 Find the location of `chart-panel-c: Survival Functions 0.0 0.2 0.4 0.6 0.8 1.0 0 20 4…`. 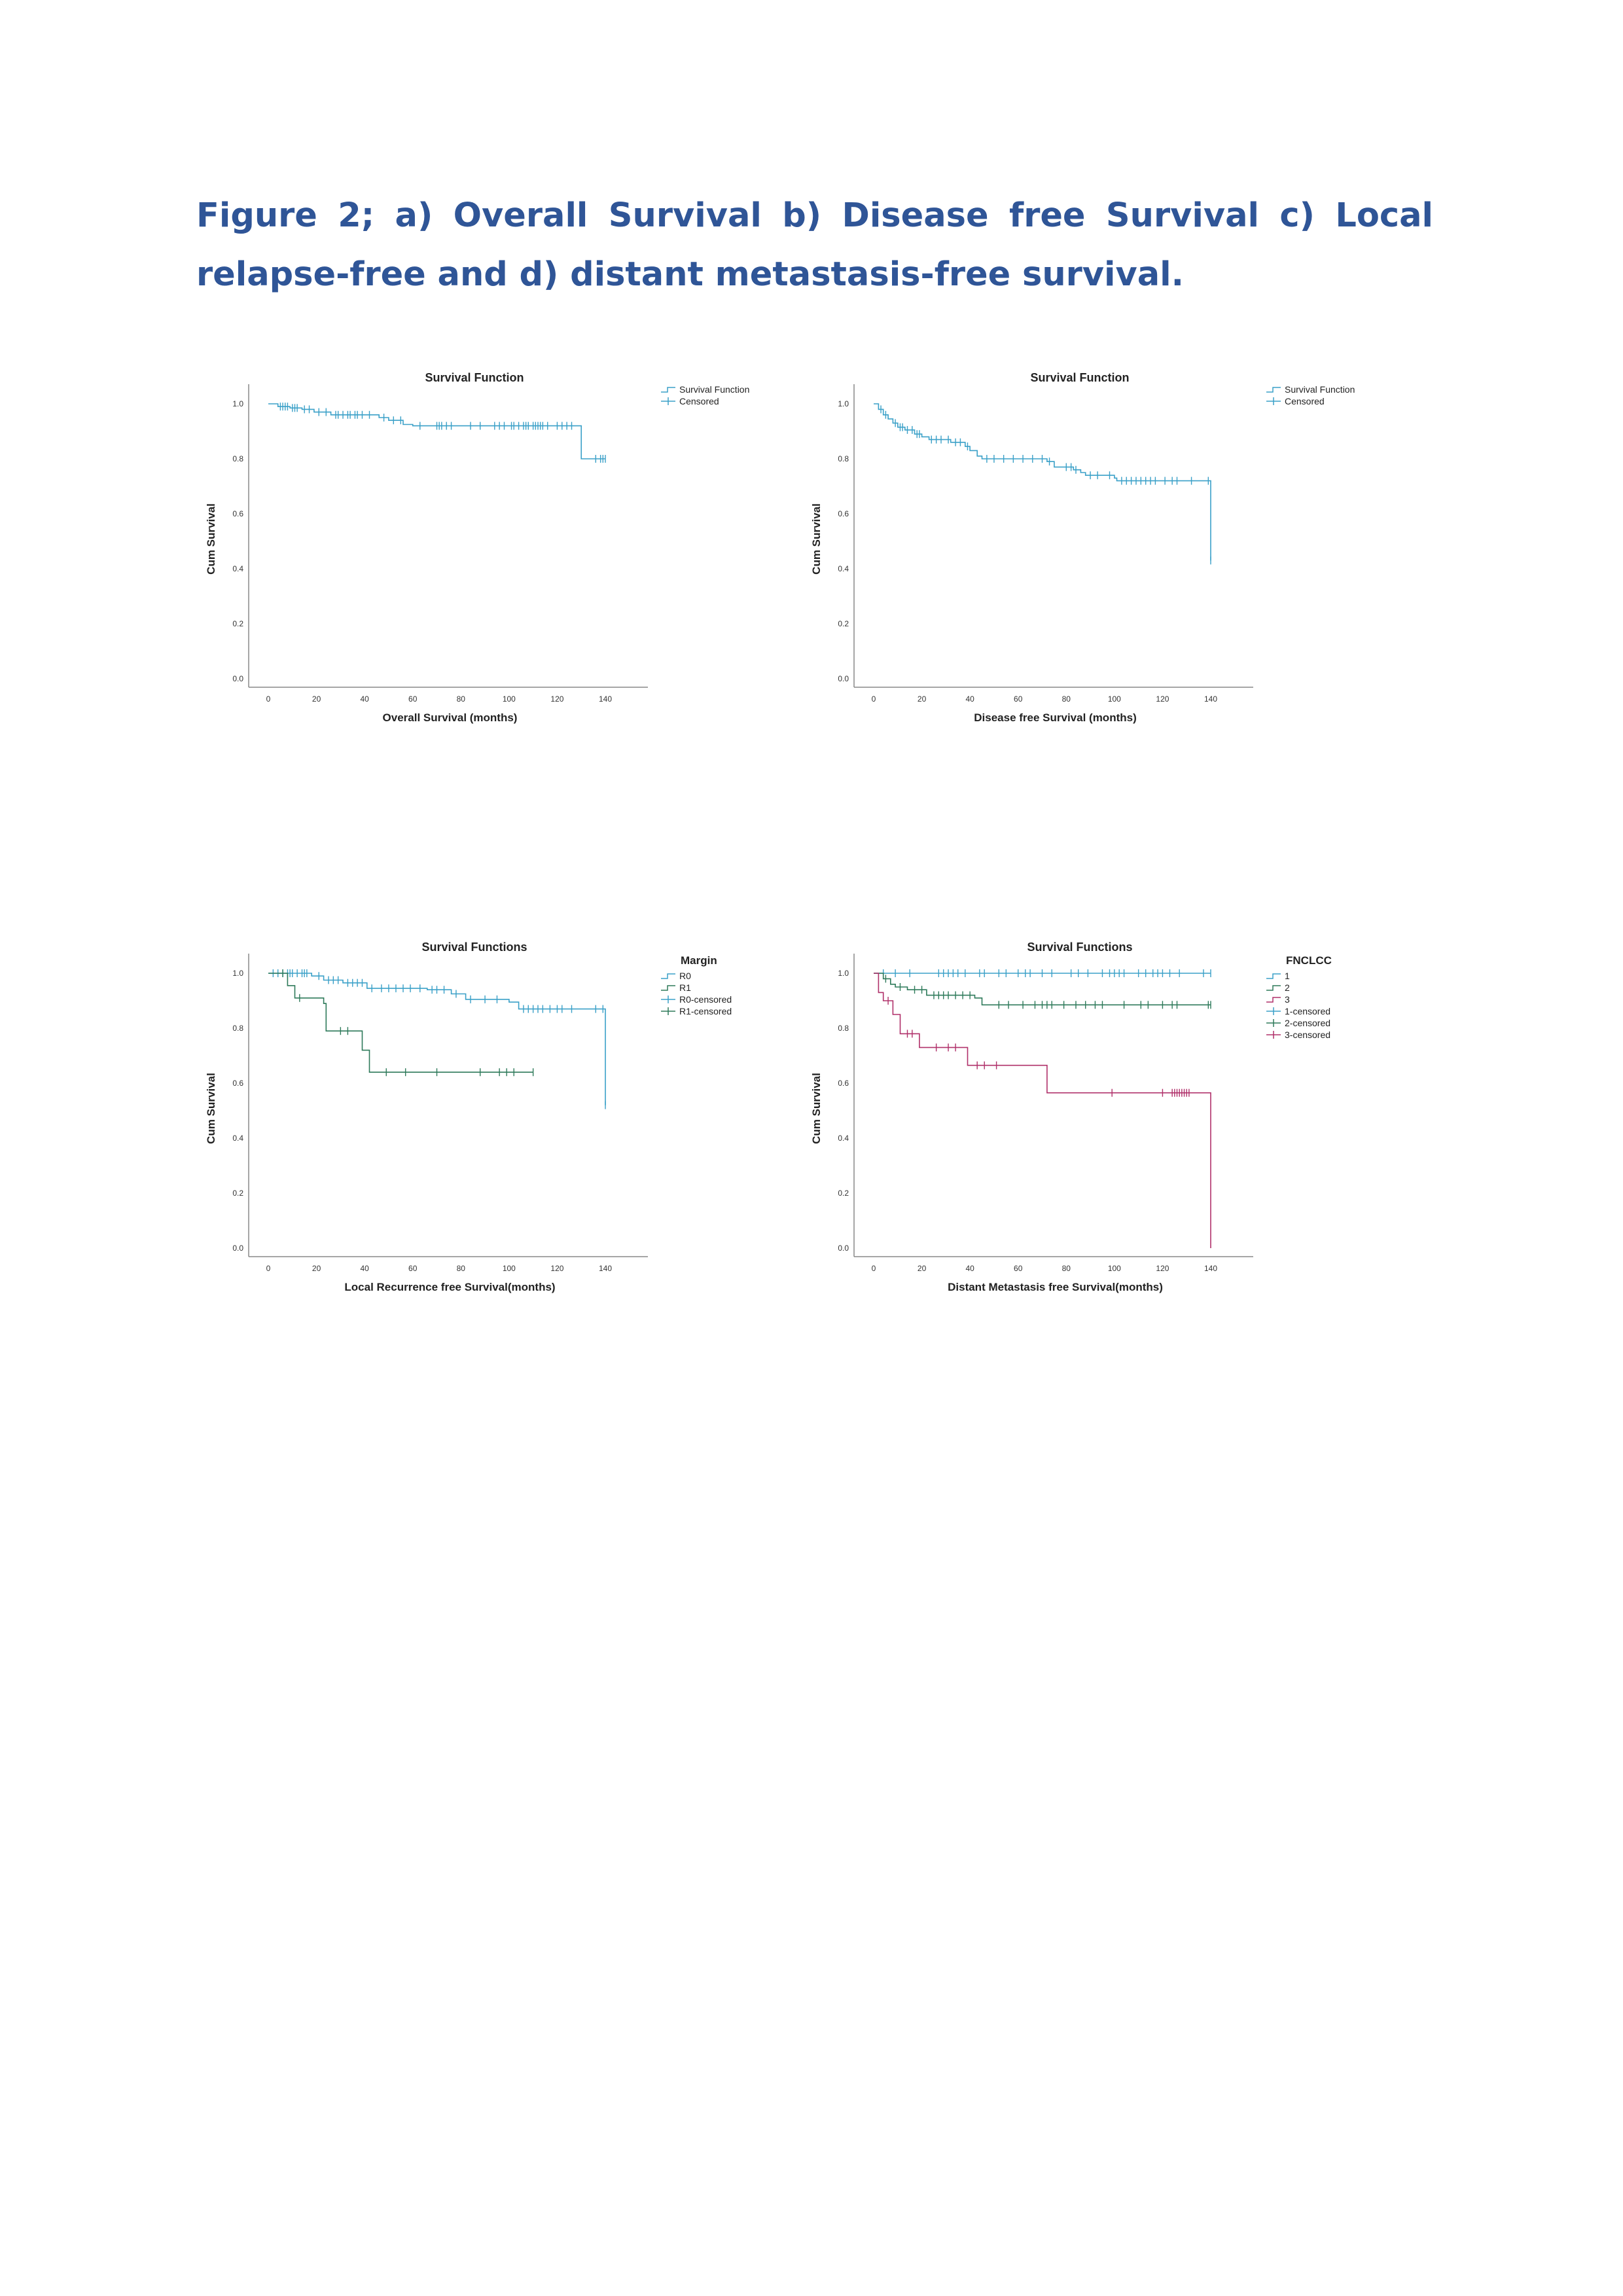

chart-panel-c: Survival Functions 0.0 0.2 0.4 0.6 0.8 1.0 0 20 4… is located at coordinates (490, 1116).